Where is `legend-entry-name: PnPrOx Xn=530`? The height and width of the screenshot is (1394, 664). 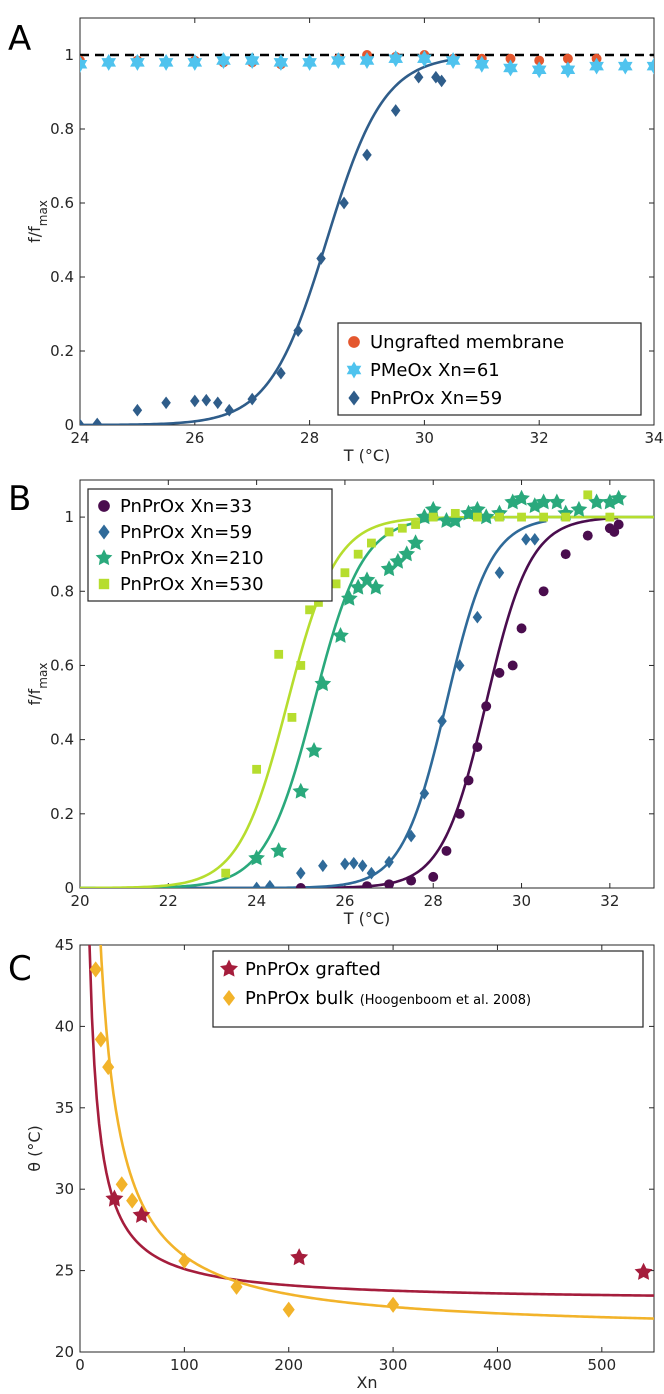
legend-entry-name: PnPrOx Xn=530 is located at coordinates (192, 584).